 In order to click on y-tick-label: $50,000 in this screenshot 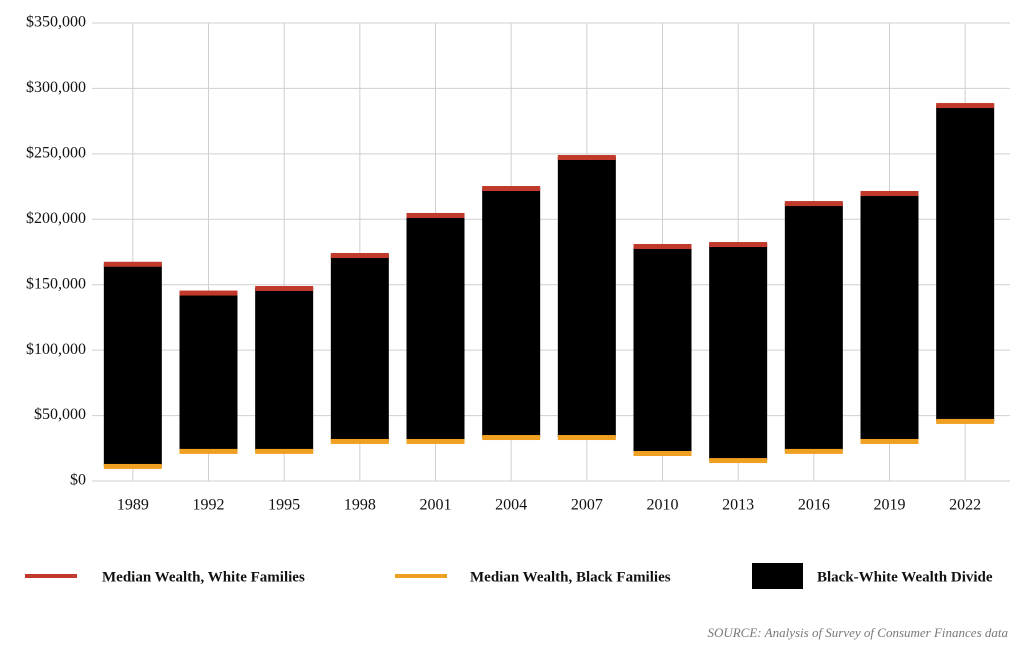, I will do `click(60, 414)`.